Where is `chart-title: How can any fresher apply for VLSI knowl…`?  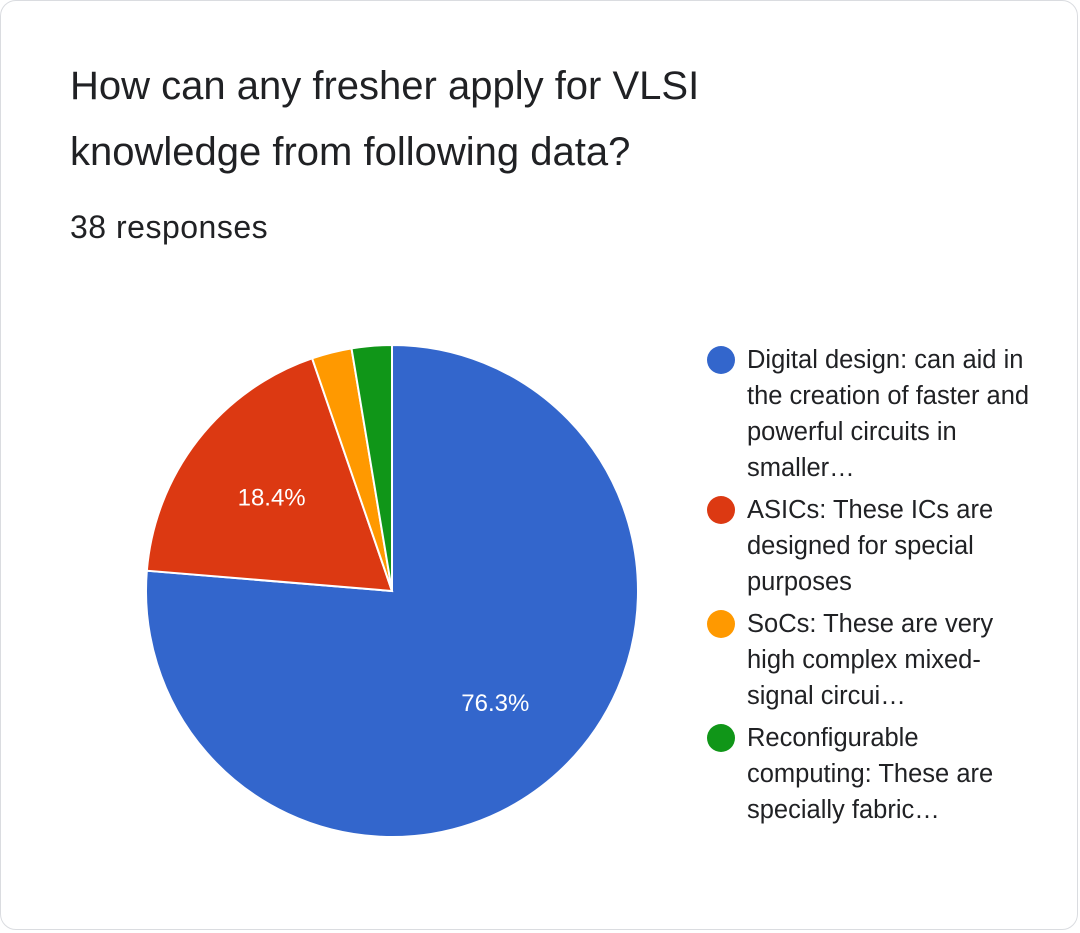
chart-title: How can any fresher apply for VLSI knowl… is located at coordinates (385, 119).